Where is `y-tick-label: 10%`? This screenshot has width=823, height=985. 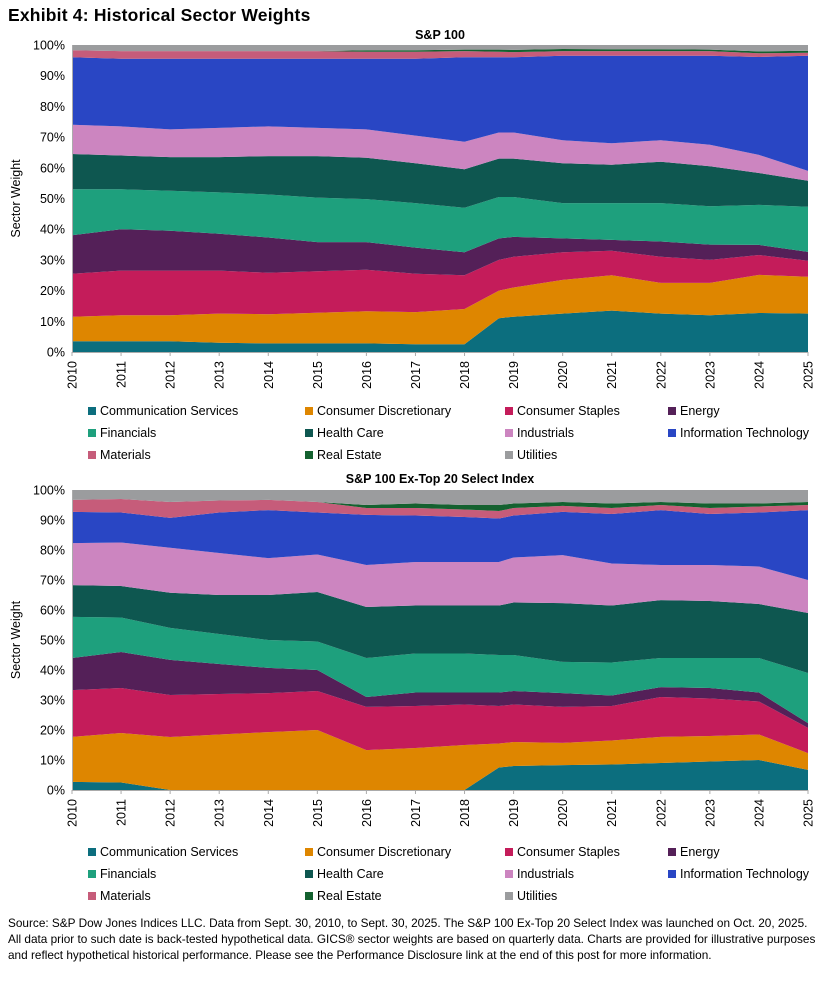 y-tick-label: 10% is located at coordinates (52, 761).